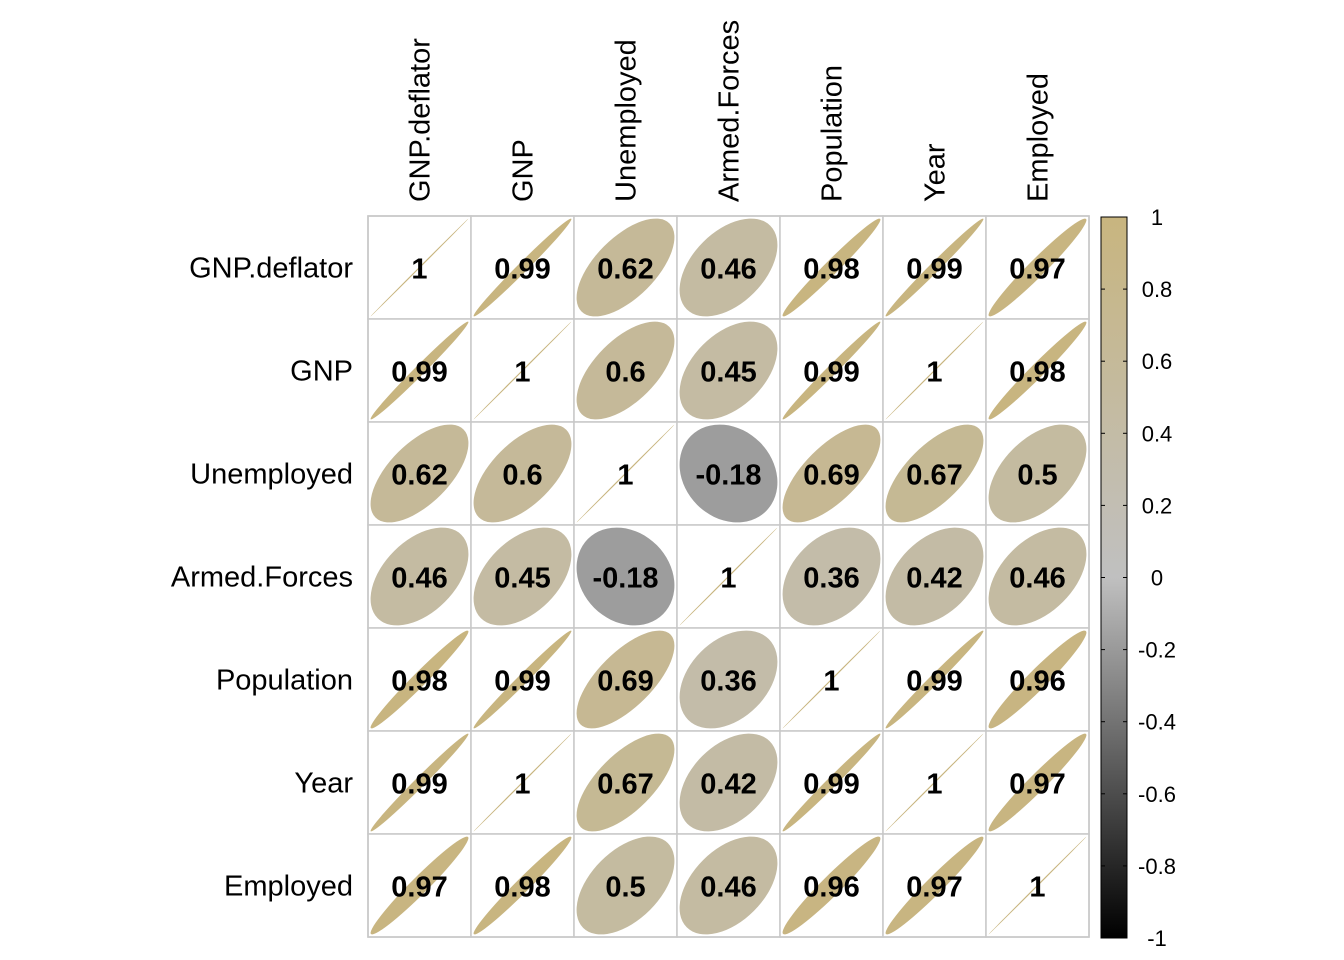  I want to click on cell-Population-Year: 0.99, so click(934, 679).